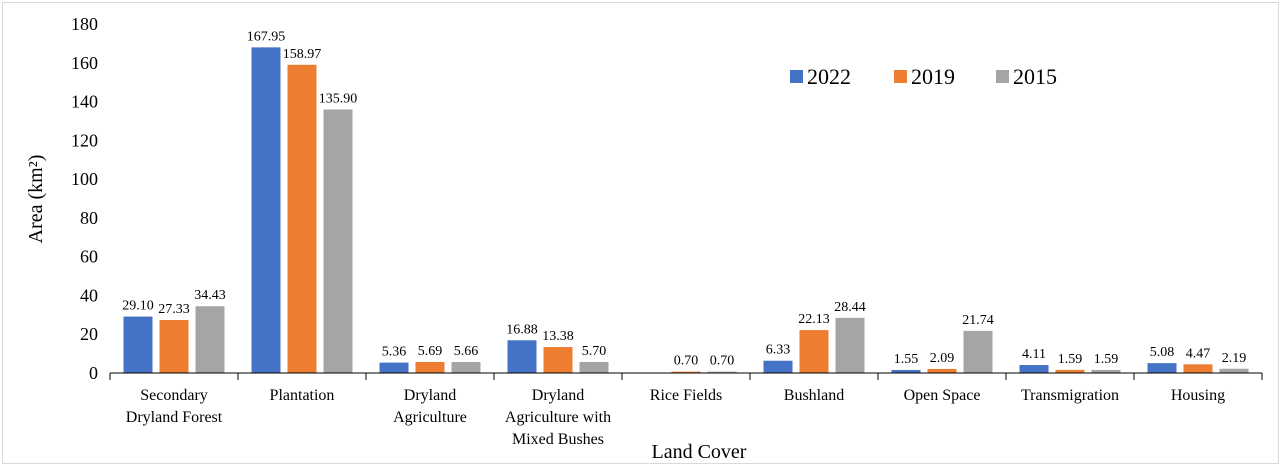  Describe the element at coordinates (900, 76) in the screenshot. I see `legend-swatch-2019` at that location.